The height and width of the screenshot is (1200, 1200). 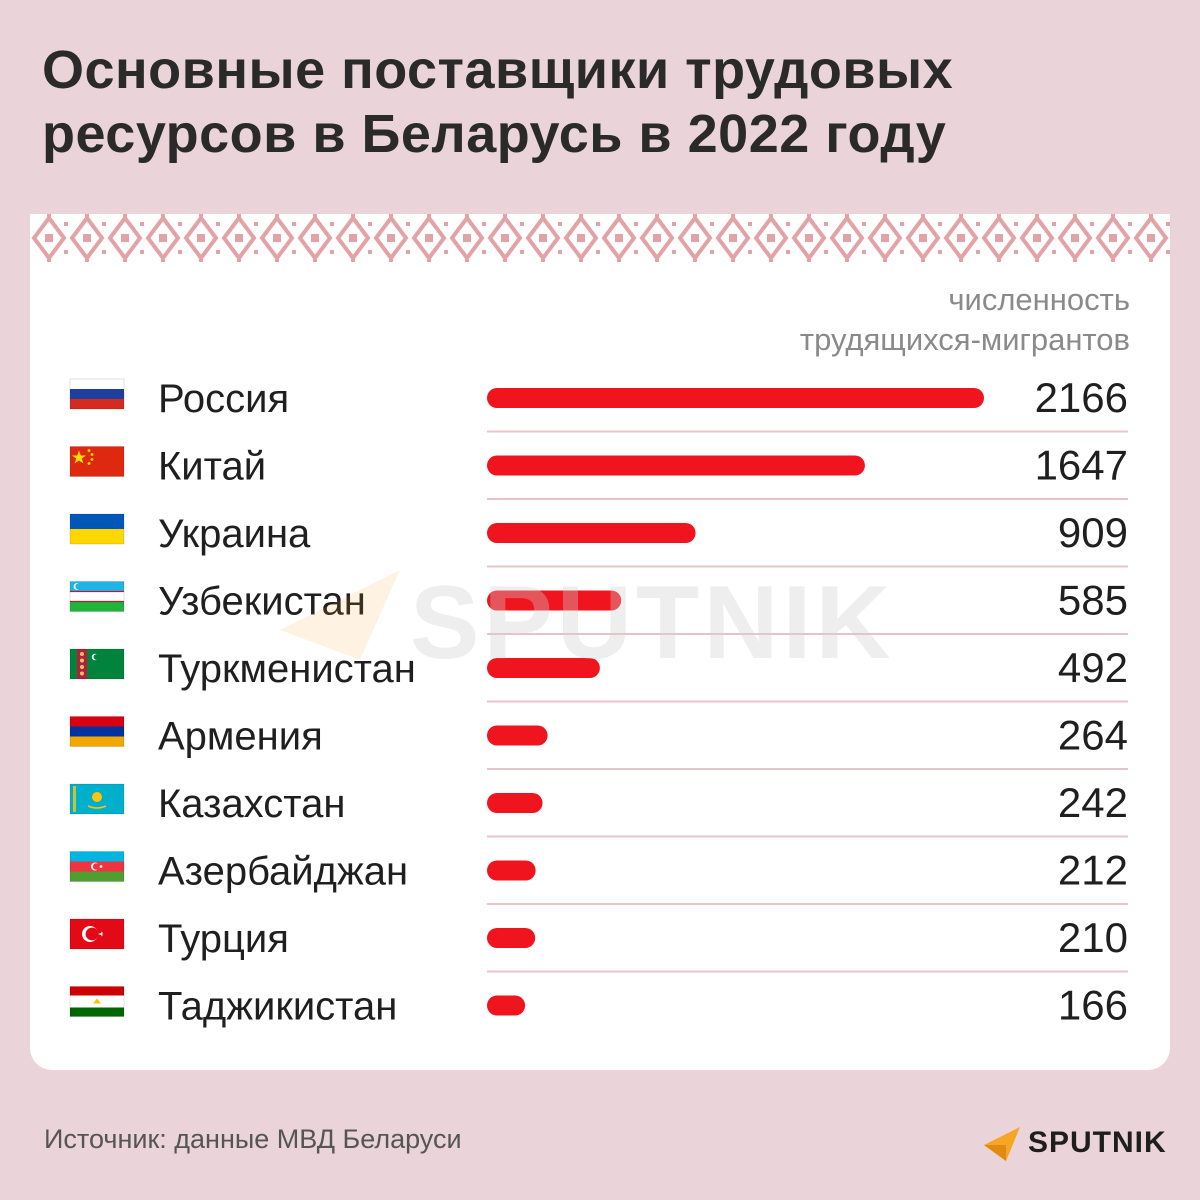 I want to click on category-label: Украина, so click(x=234, y=534).